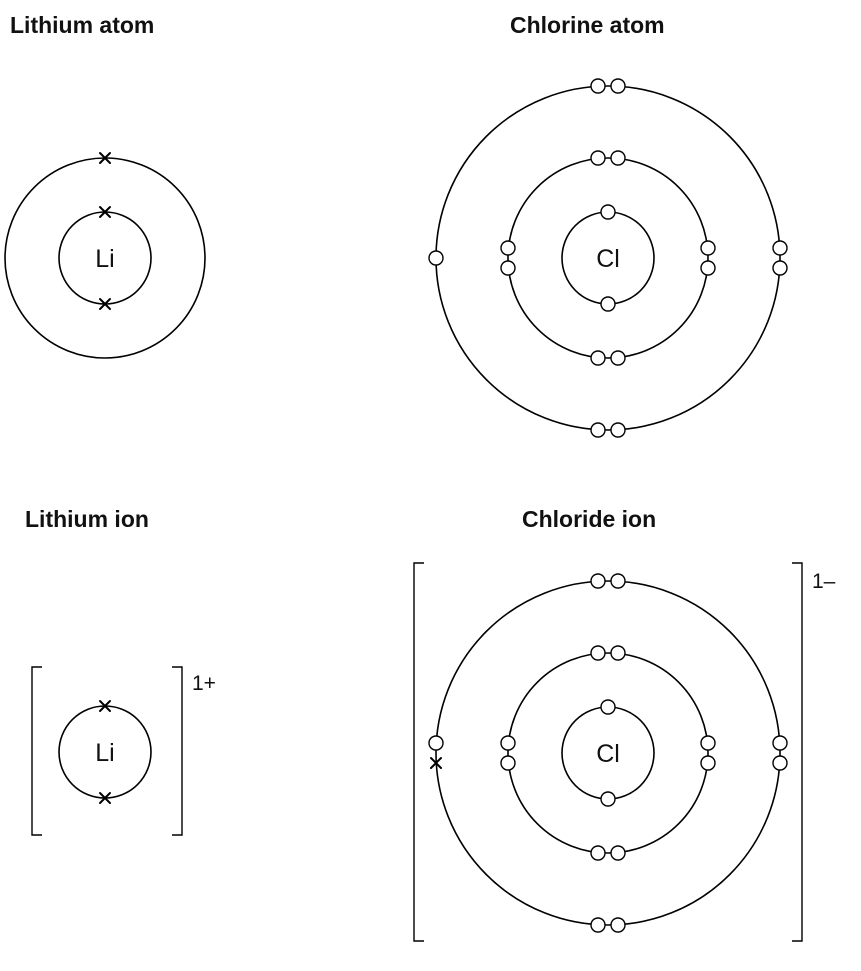 Image resolution: width=861 pixels, height=971 pixels. What do you see at coordinates (87, 519) in the screenshot?
I see `lithium-ion-title: Lithium ion` at bounding box center [87, 519].